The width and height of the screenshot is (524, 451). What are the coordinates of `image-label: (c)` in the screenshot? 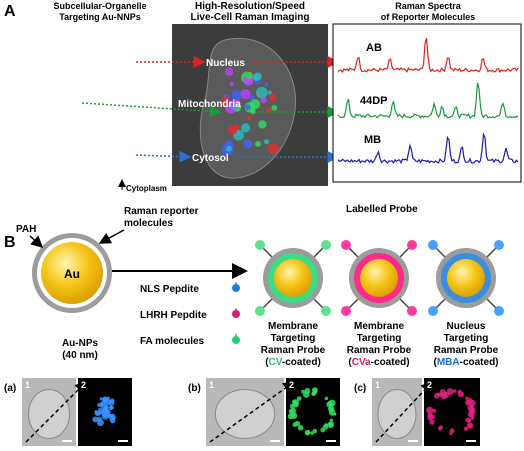 It's located at (360, 388).